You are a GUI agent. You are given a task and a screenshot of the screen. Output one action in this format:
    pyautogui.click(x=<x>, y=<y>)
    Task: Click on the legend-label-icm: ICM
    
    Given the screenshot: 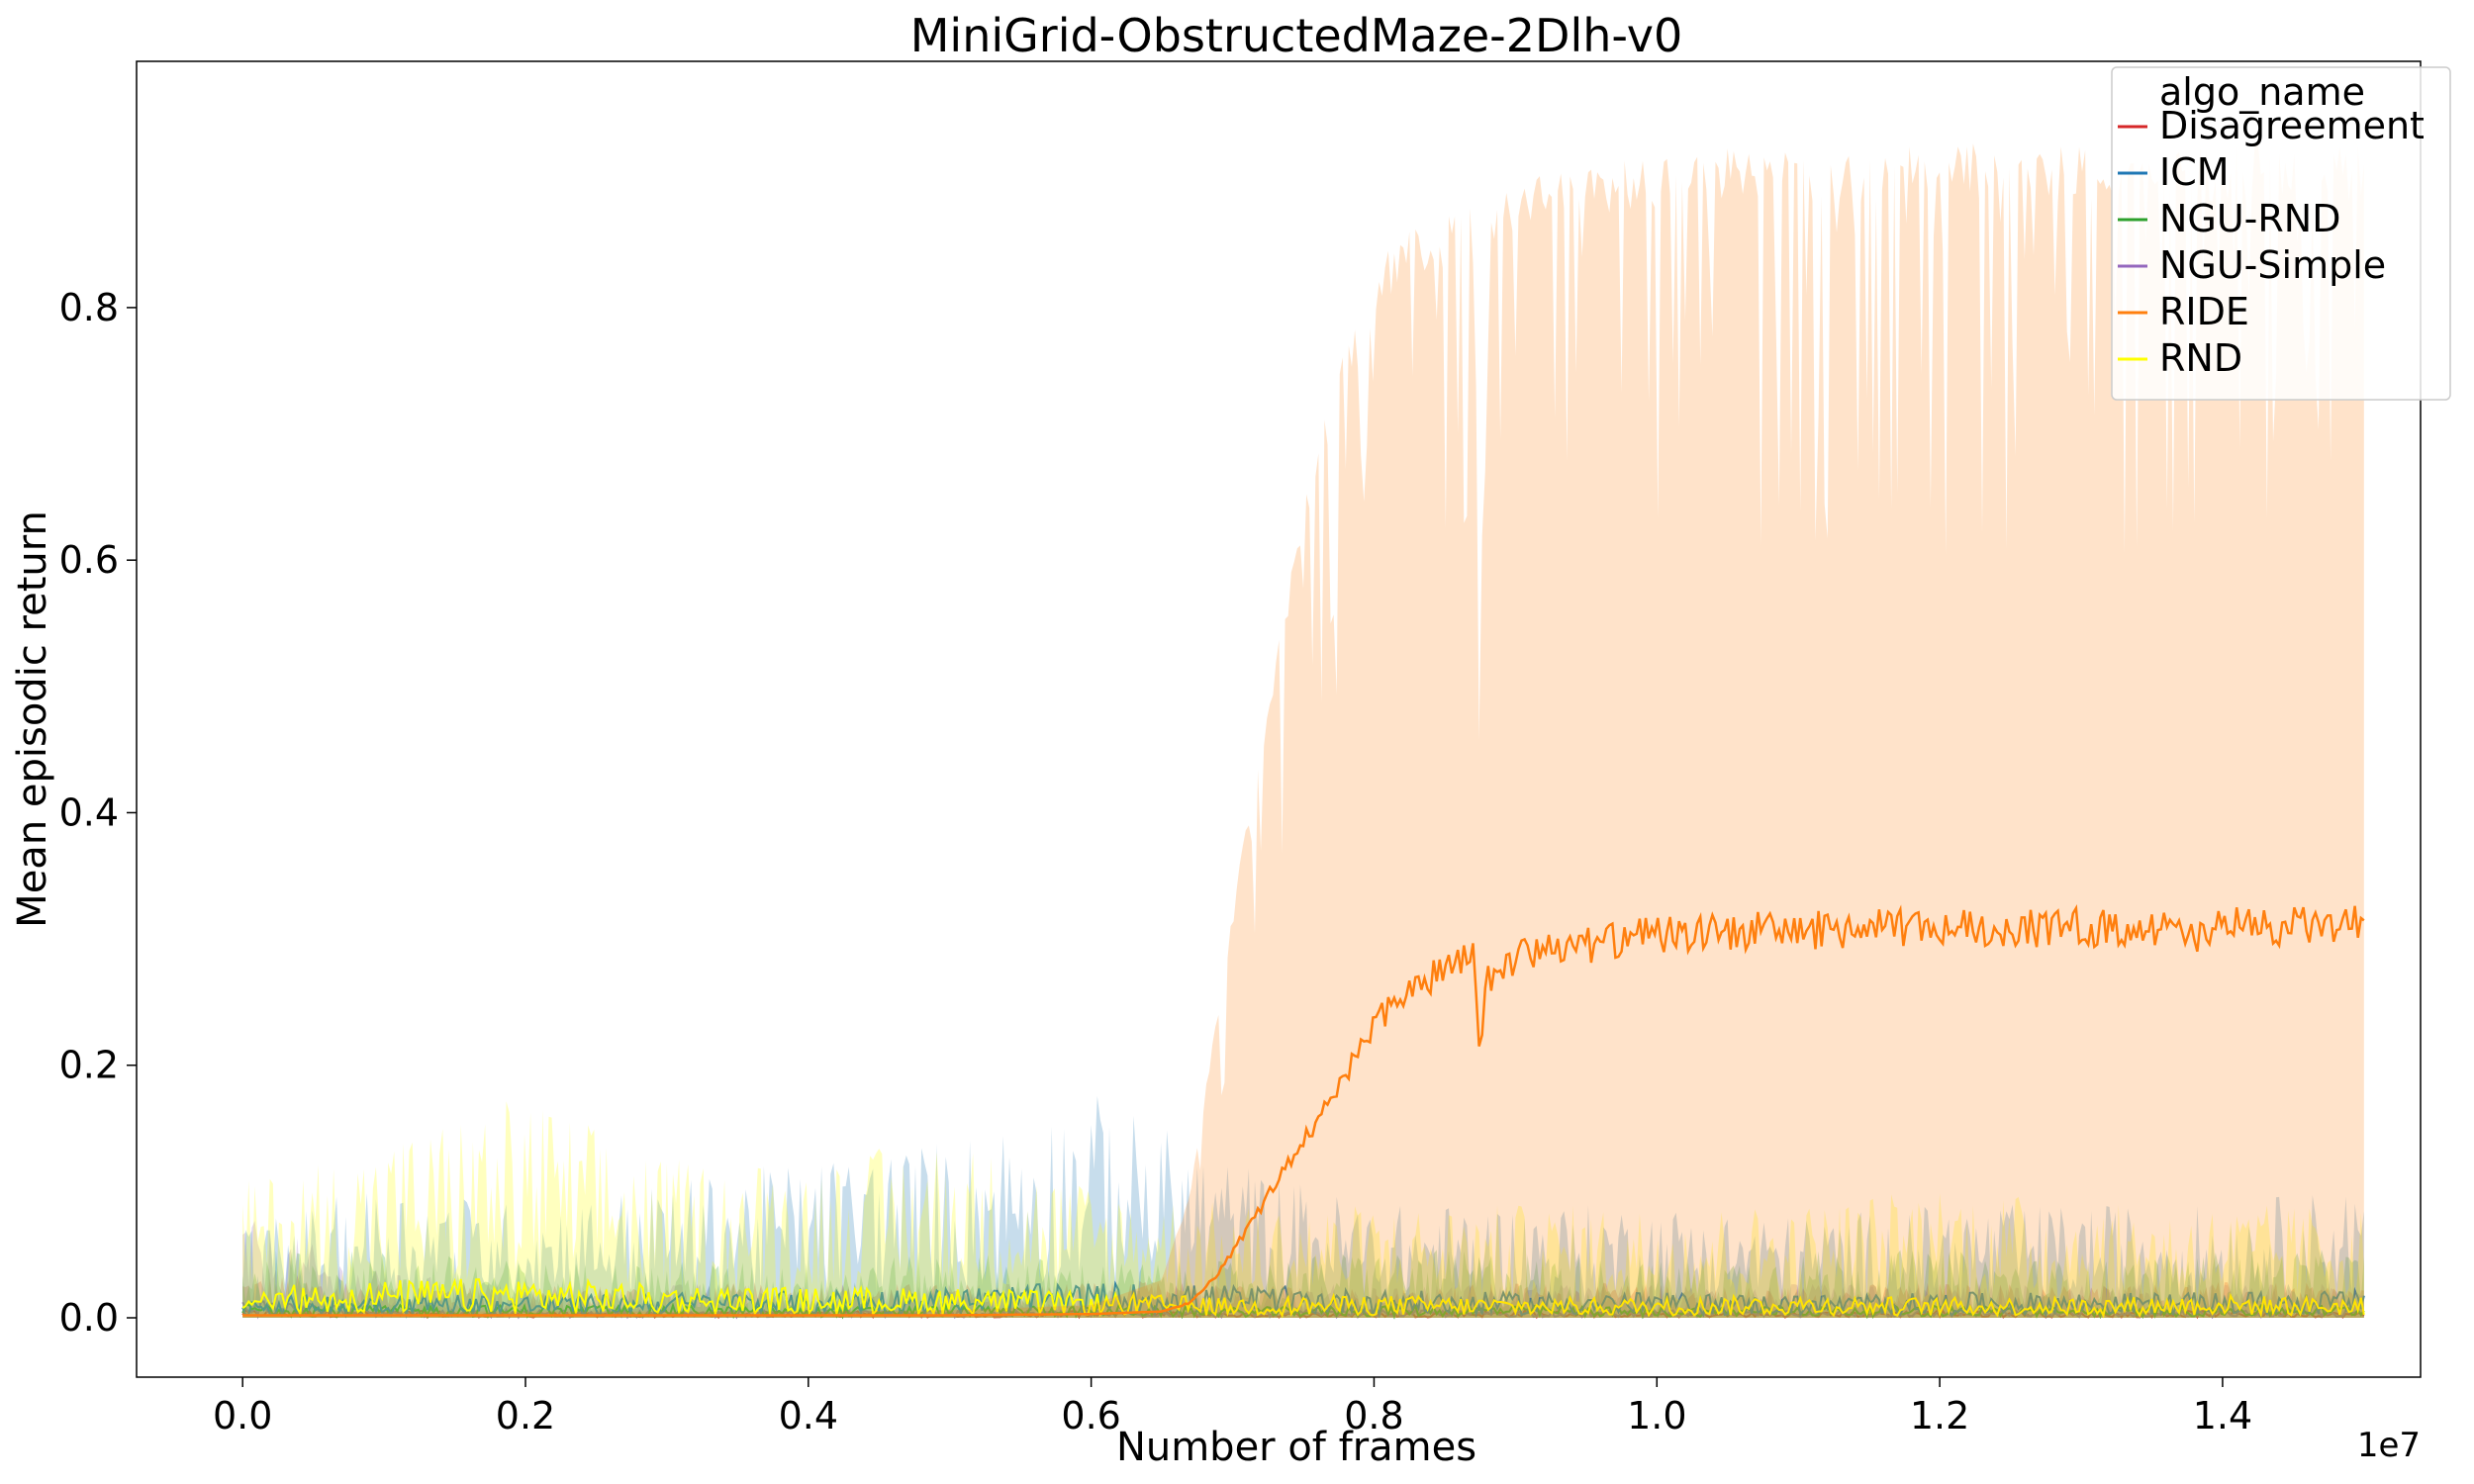 What is the action you would take?
    pyautogui.click(x=2195, y=172)
    